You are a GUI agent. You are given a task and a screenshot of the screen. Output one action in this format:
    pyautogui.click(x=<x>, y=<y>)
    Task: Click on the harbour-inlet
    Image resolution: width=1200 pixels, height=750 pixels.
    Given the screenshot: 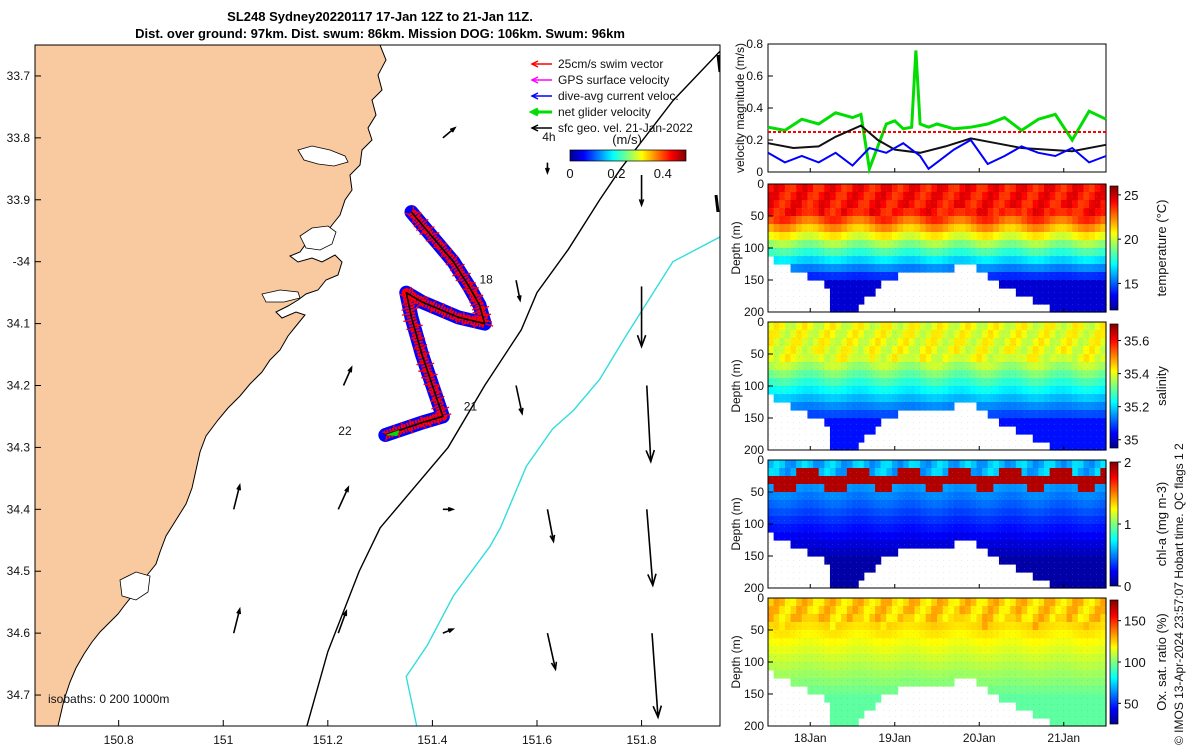 What is the action you would take?
    pyautogui.click(x=323, y=156)
    